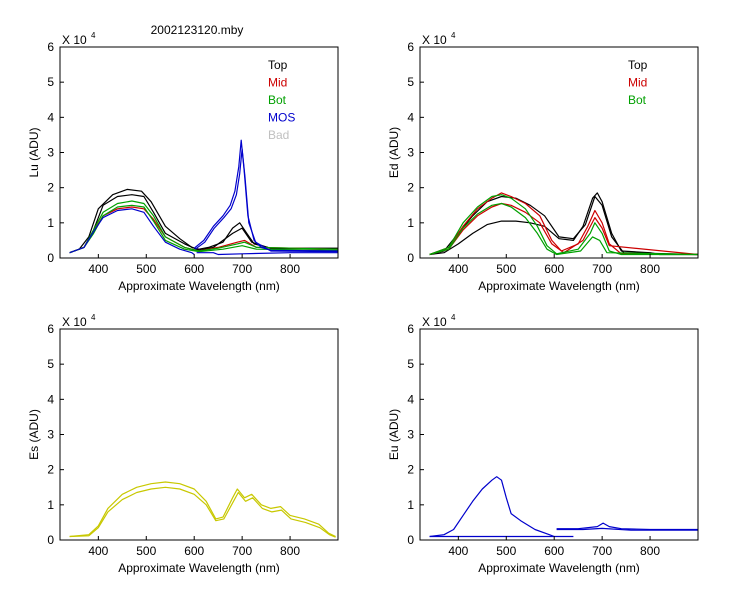 The width and height of the screenshot is (750, 600). What do you see at coordinates (394, 152) in the screenshot?
I see `y-axis-label: Ed (ADU)` at bounding box center [394, 152].